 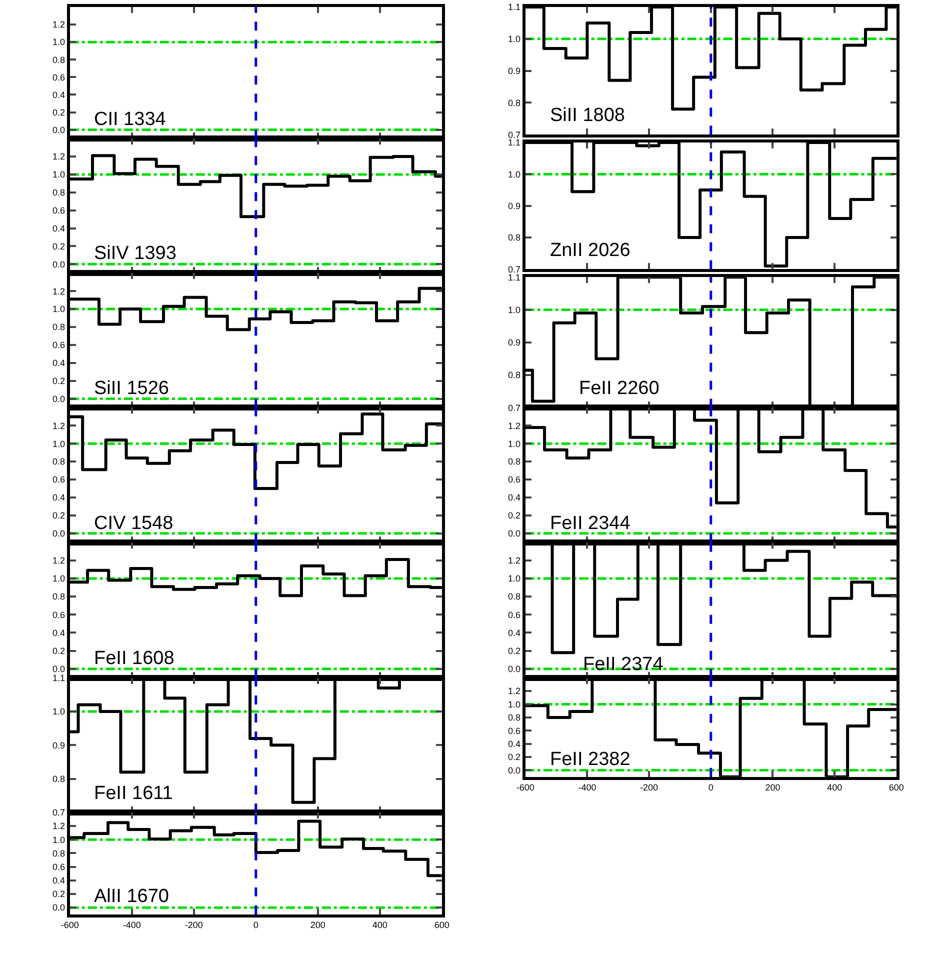 What do you see at coordinates (134, 523) in the screenshot?
I see `annotation: CIV 1548` at bounding box center [134, 523].